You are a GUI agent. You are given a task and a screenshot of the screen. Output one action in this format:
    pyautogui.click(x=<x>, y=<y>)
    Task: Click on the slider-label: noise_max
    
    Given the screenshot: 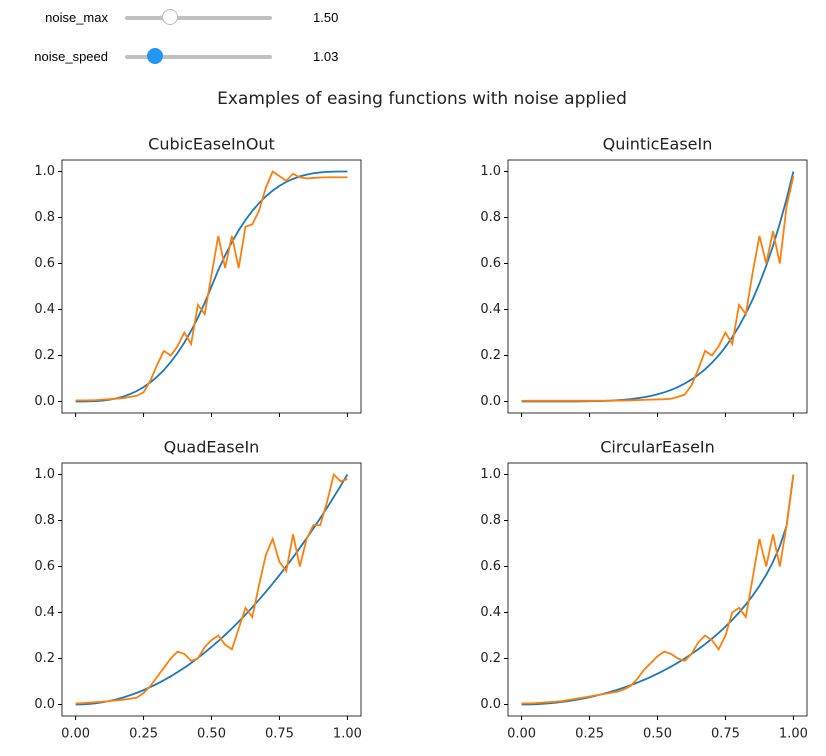 What is the action you would take?
    pyautogui.click(x=76, y=17)
    